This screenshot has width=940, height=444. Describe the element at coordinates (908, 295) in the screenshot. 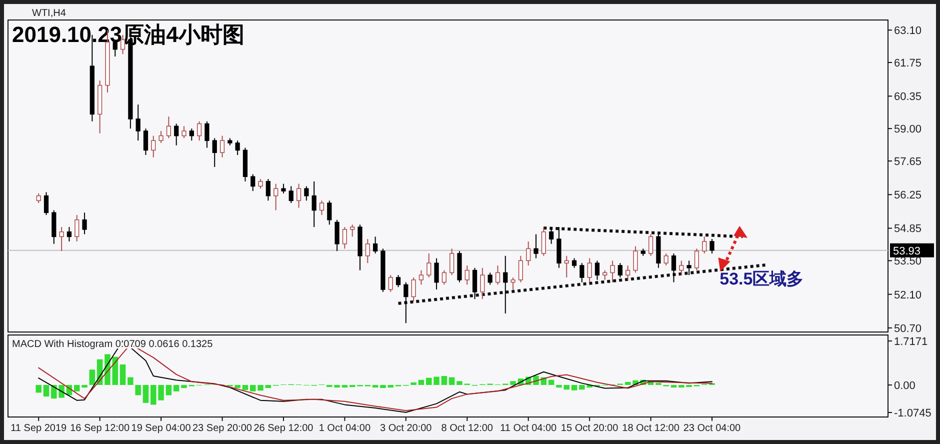

I see `y-tick-label: 52.10` at that location.